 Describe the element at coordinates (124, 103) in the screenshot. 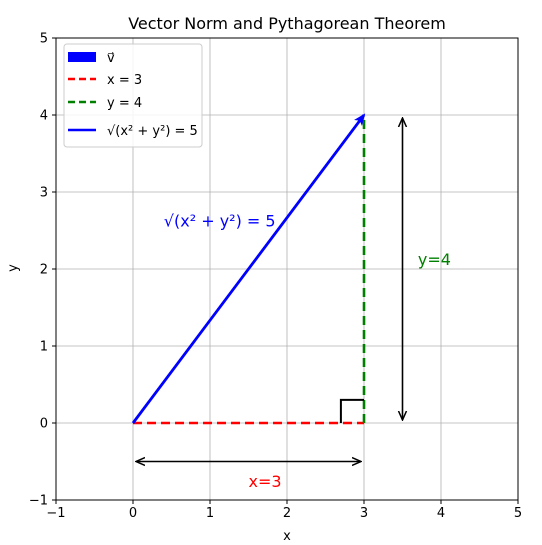

I see `legend-label-ycomp: y = 4` at that location.